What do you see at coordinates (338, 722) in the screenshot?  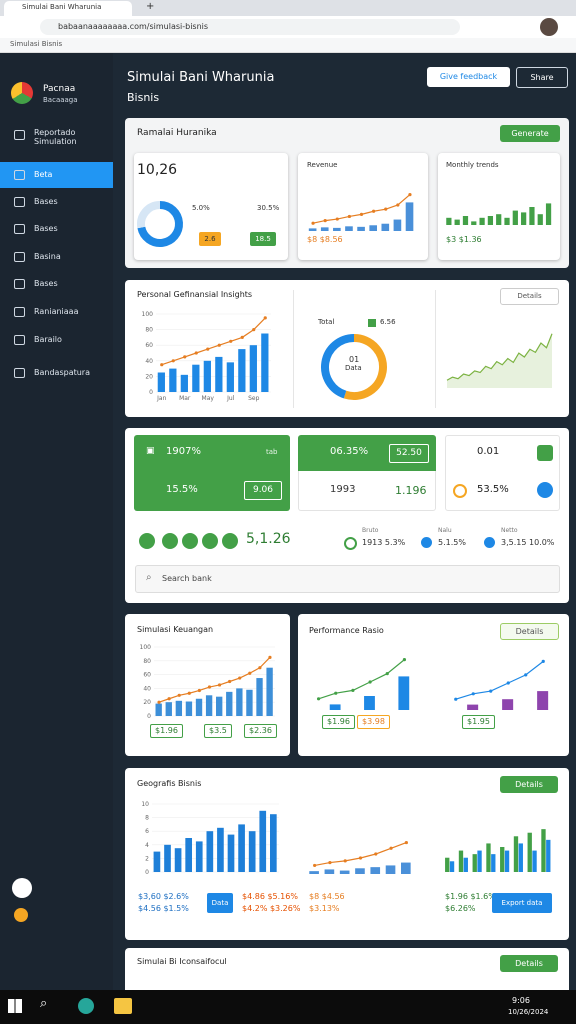 I see `chip: $1.96` at bounding box center [338, 722].